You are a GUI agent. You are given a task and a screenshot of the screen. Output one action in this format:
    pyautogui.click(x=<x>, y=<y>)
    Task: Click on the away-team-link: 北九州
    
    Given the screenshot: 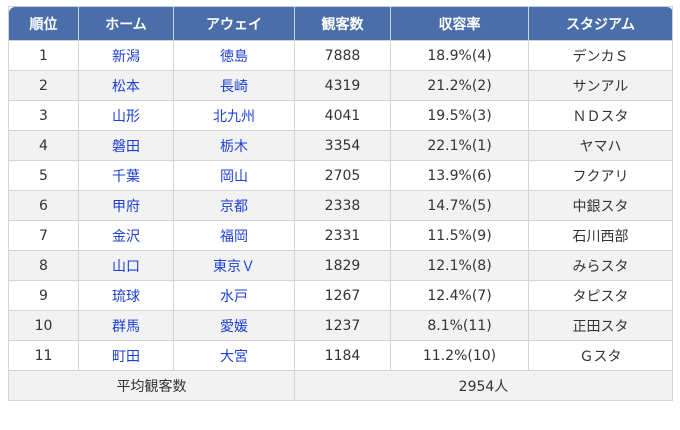 What is the action you would take?
    pyautogui.click(x=234, y=115)
    